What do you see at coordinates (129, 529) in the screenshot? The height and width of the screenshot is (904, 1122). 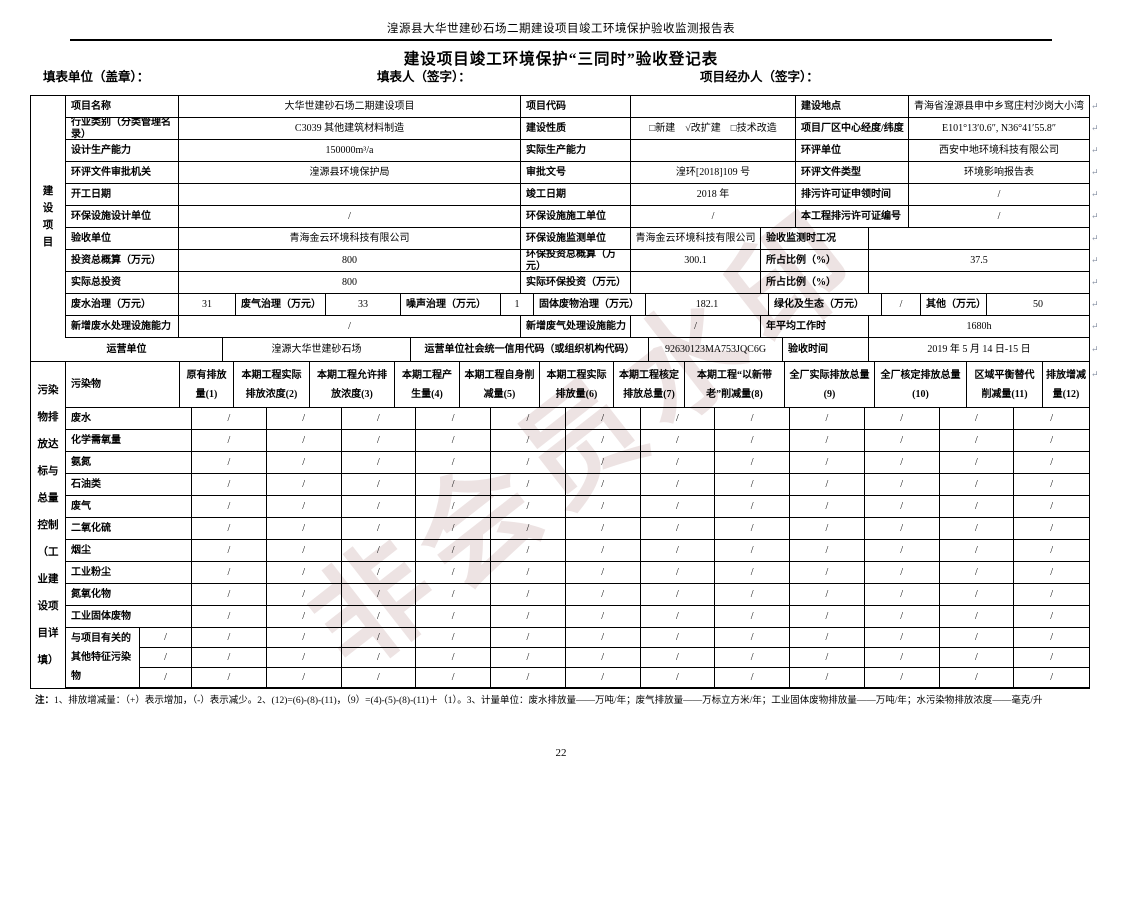 I see `pollutant-label: 二氧化硫` at bounding box center [129, 529].